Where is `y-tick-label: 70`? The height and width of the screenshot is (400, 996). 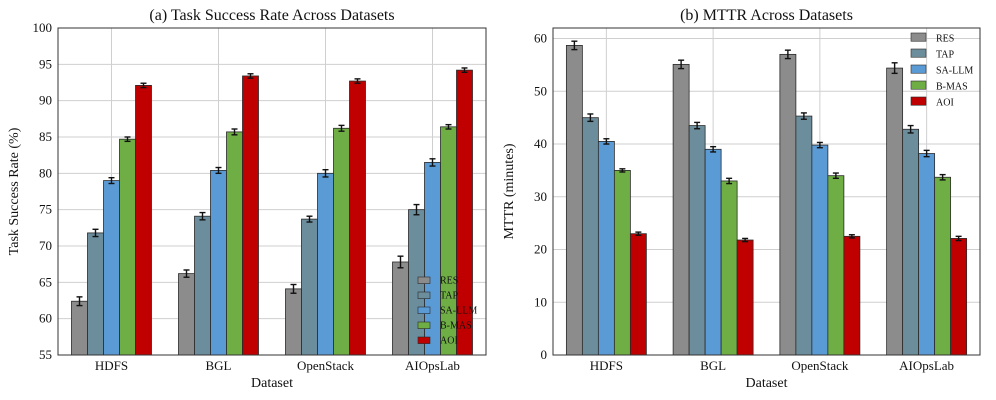
y-tick-label: 70 is located at coordinates (45, 245).